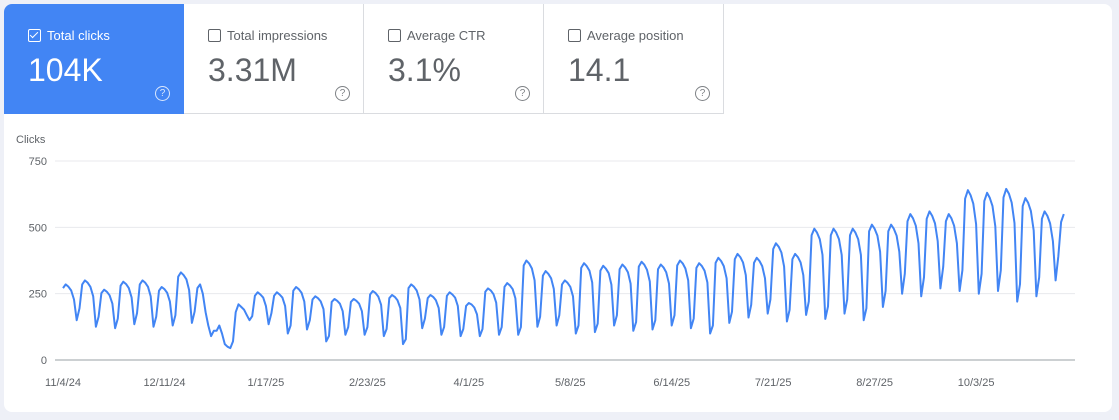  What do you see at coordinates (78, 35) in the screenshot?
I see `metric-label: Total clicks` at bounding box center [78, 35].